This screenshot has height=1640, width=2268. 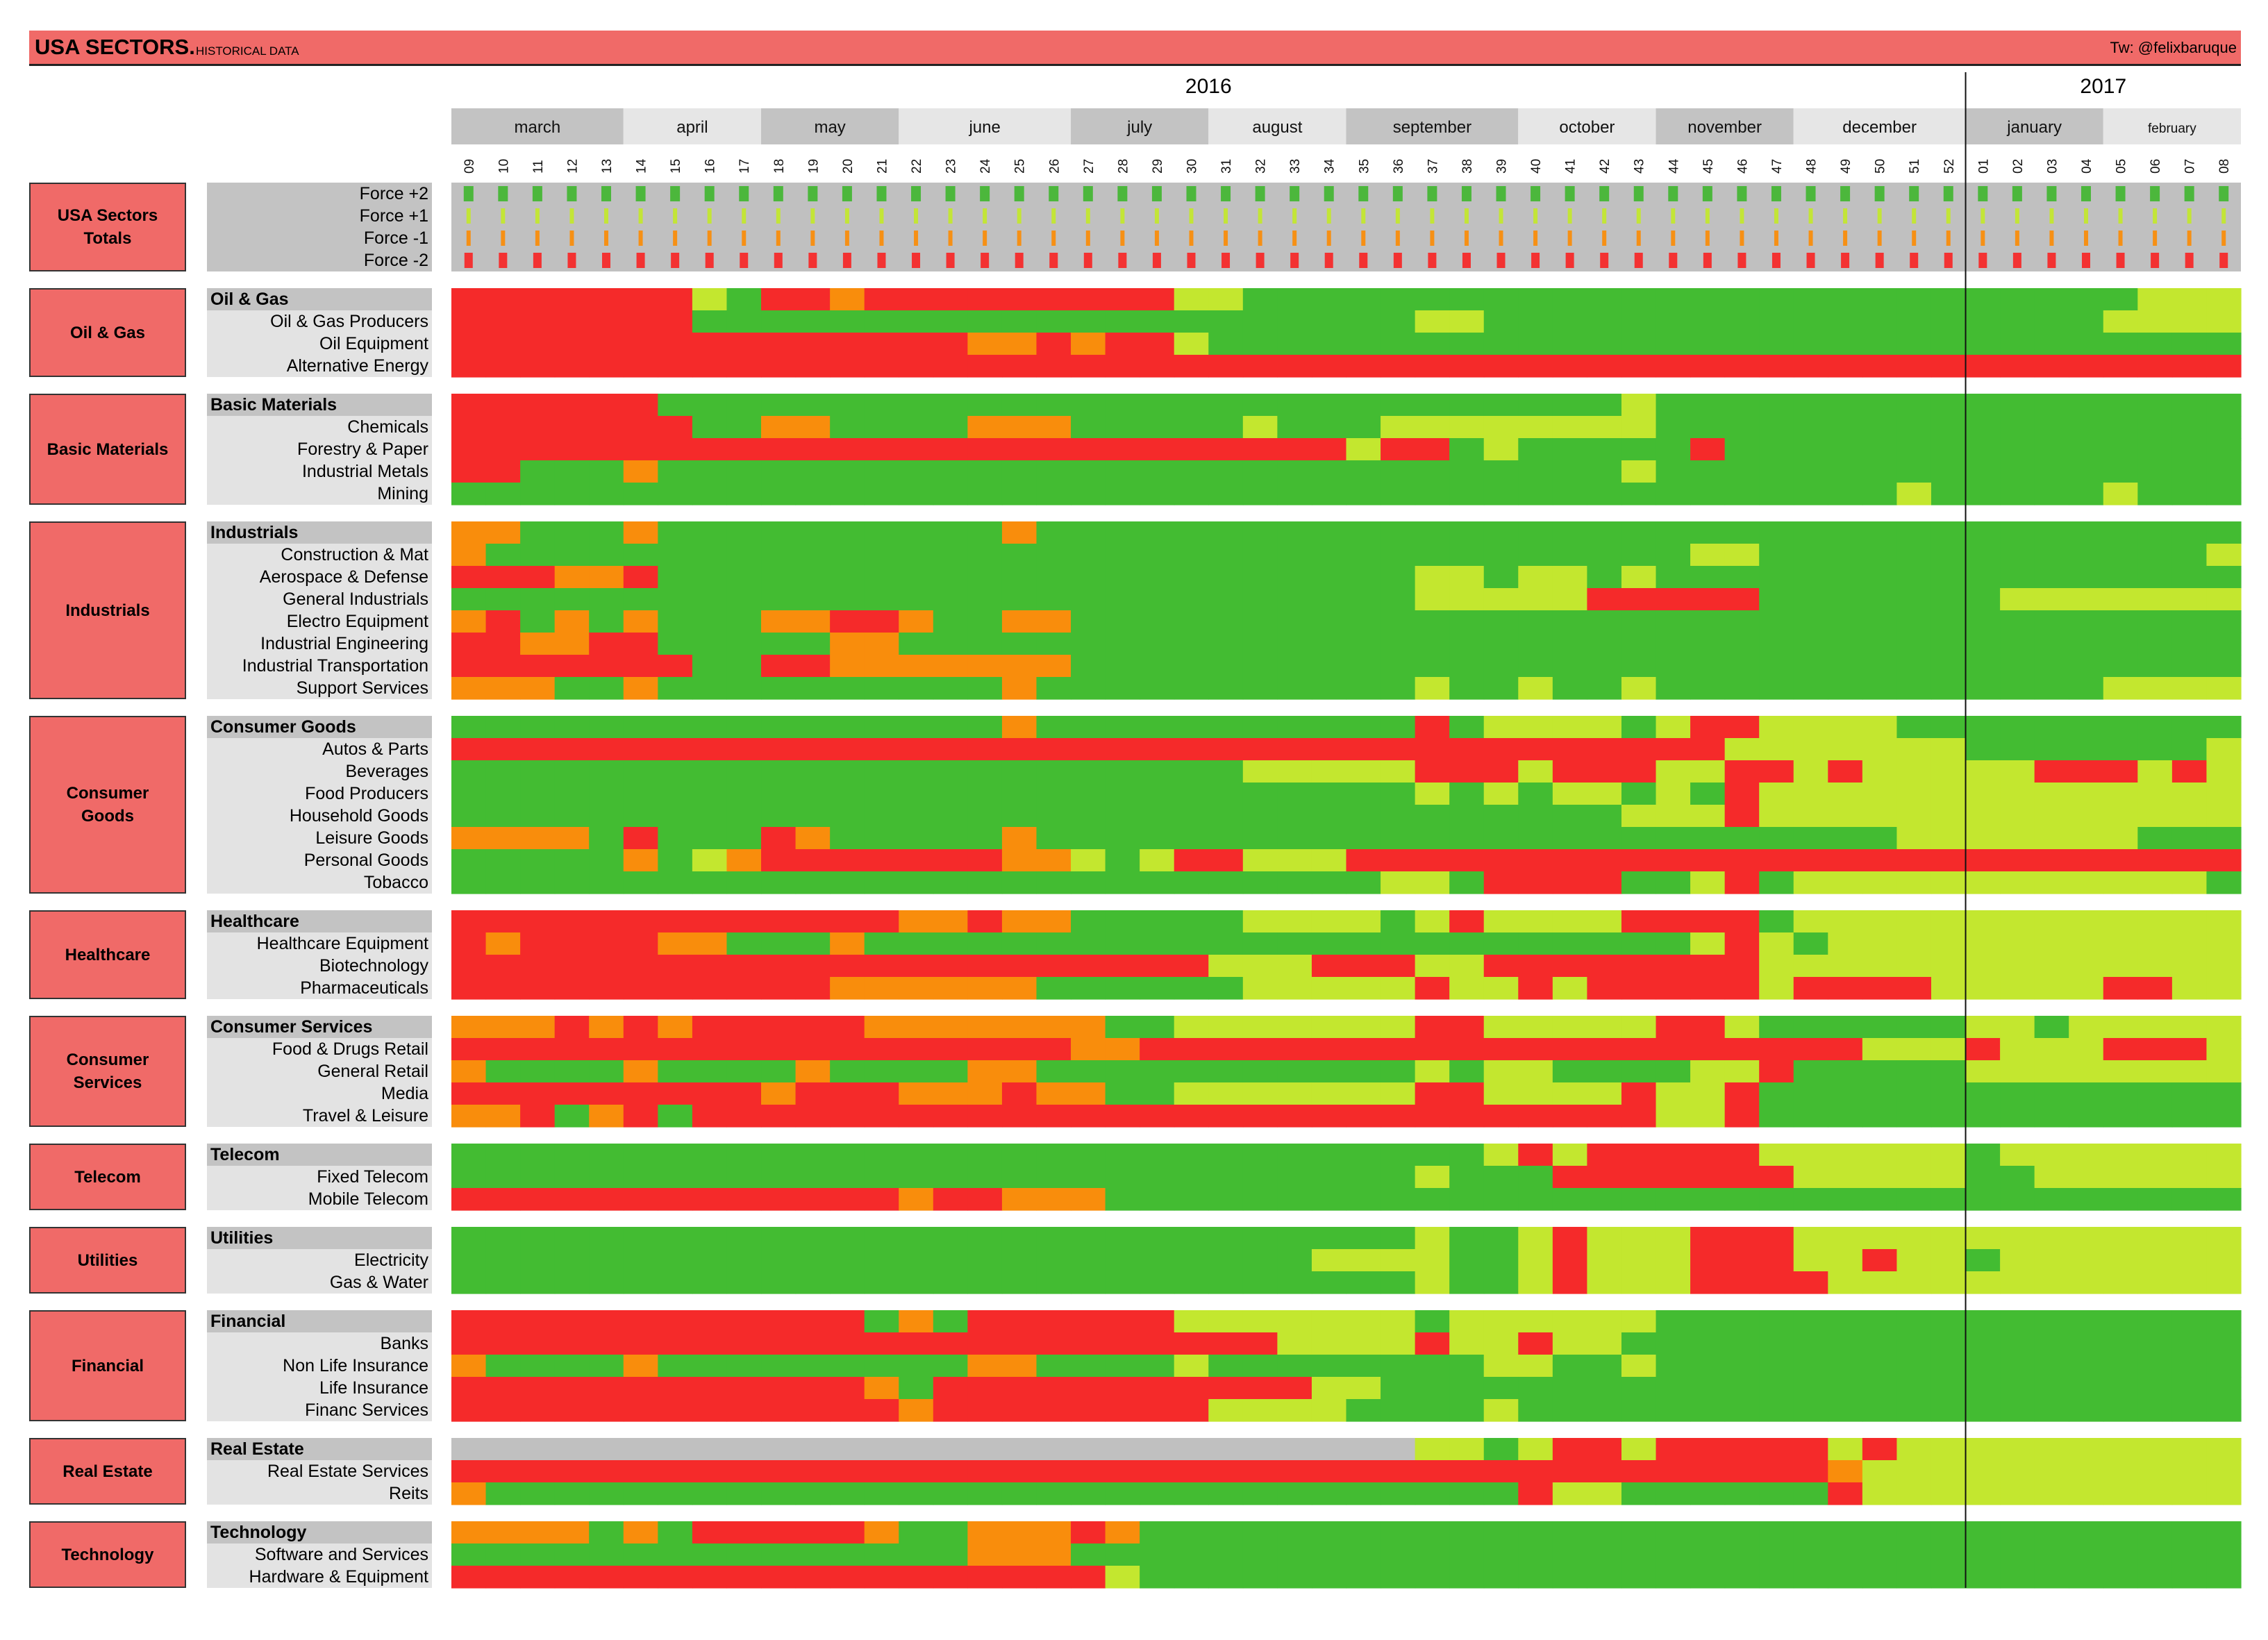 I want to click on sector-row-label: Autos & Parts, so click(x=319, y=749).